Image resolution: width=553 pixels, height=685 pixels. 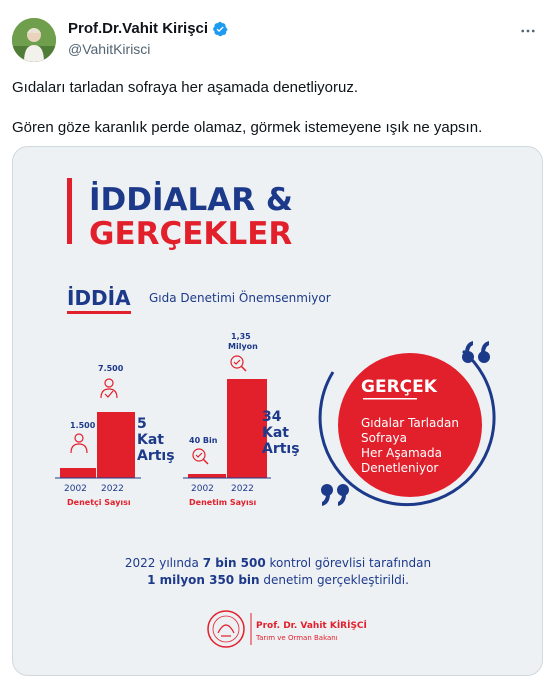 What do you see at coordinates (203, 440) in the screenshot?
I see `chart2-low-value: 40 Bin` at bounding box center [203, 440].